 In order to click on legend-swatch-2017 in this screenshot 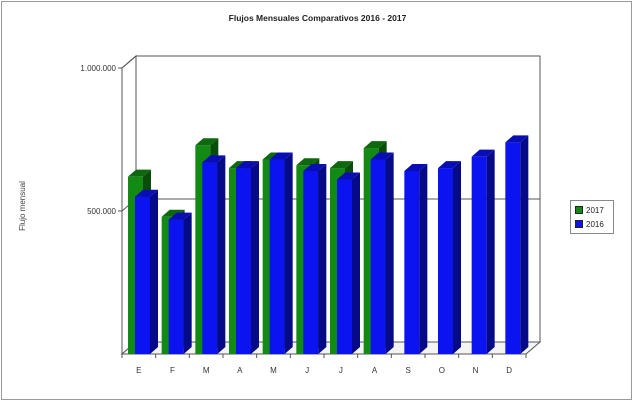, I will do `click(579, 210)`.